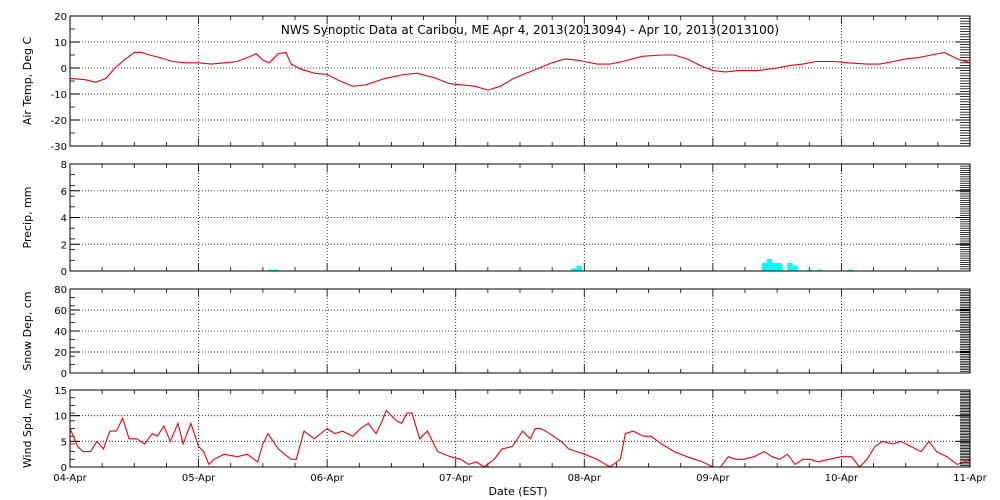 This screenshot has width=1000, height=500. What do you see at coordinates (59, 121) in the screenshot?
I see `y-tick-label: -20` at bounding box center [59, 121].